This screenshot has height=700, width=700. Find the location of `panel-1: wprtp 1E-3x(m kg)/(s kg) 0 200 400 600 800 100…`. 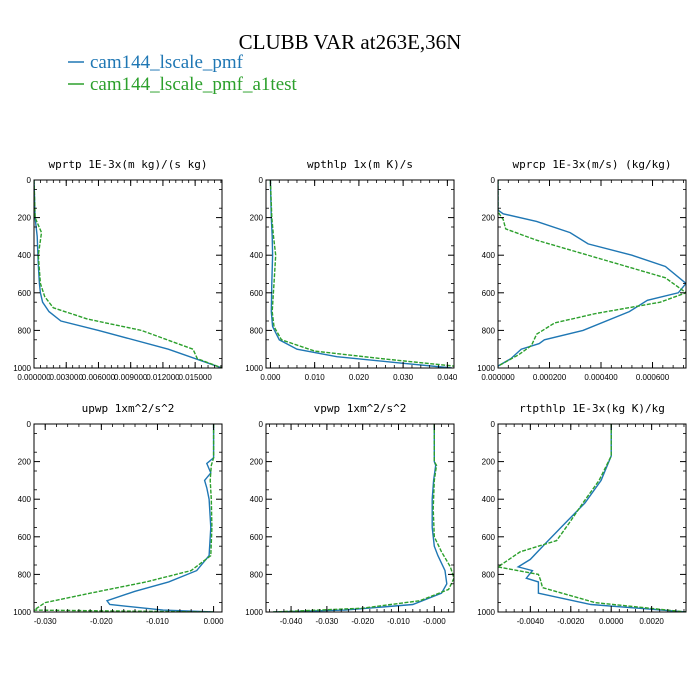

panel-1: wprtp 1E-3x(m kg)/(s kg) 0 200 400 600 800 100… is located at coordinates (118, 270).